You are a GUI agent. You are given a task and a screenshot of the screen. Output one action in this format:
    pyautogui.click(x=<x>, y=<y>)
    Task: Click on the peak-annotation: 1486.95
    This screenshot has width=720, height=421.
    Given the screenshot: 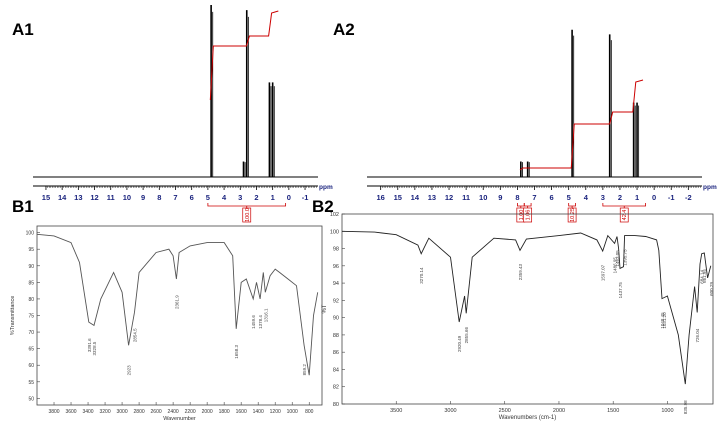 What is the action you would take?
    pyautogui.click(x=615, y=265)
    